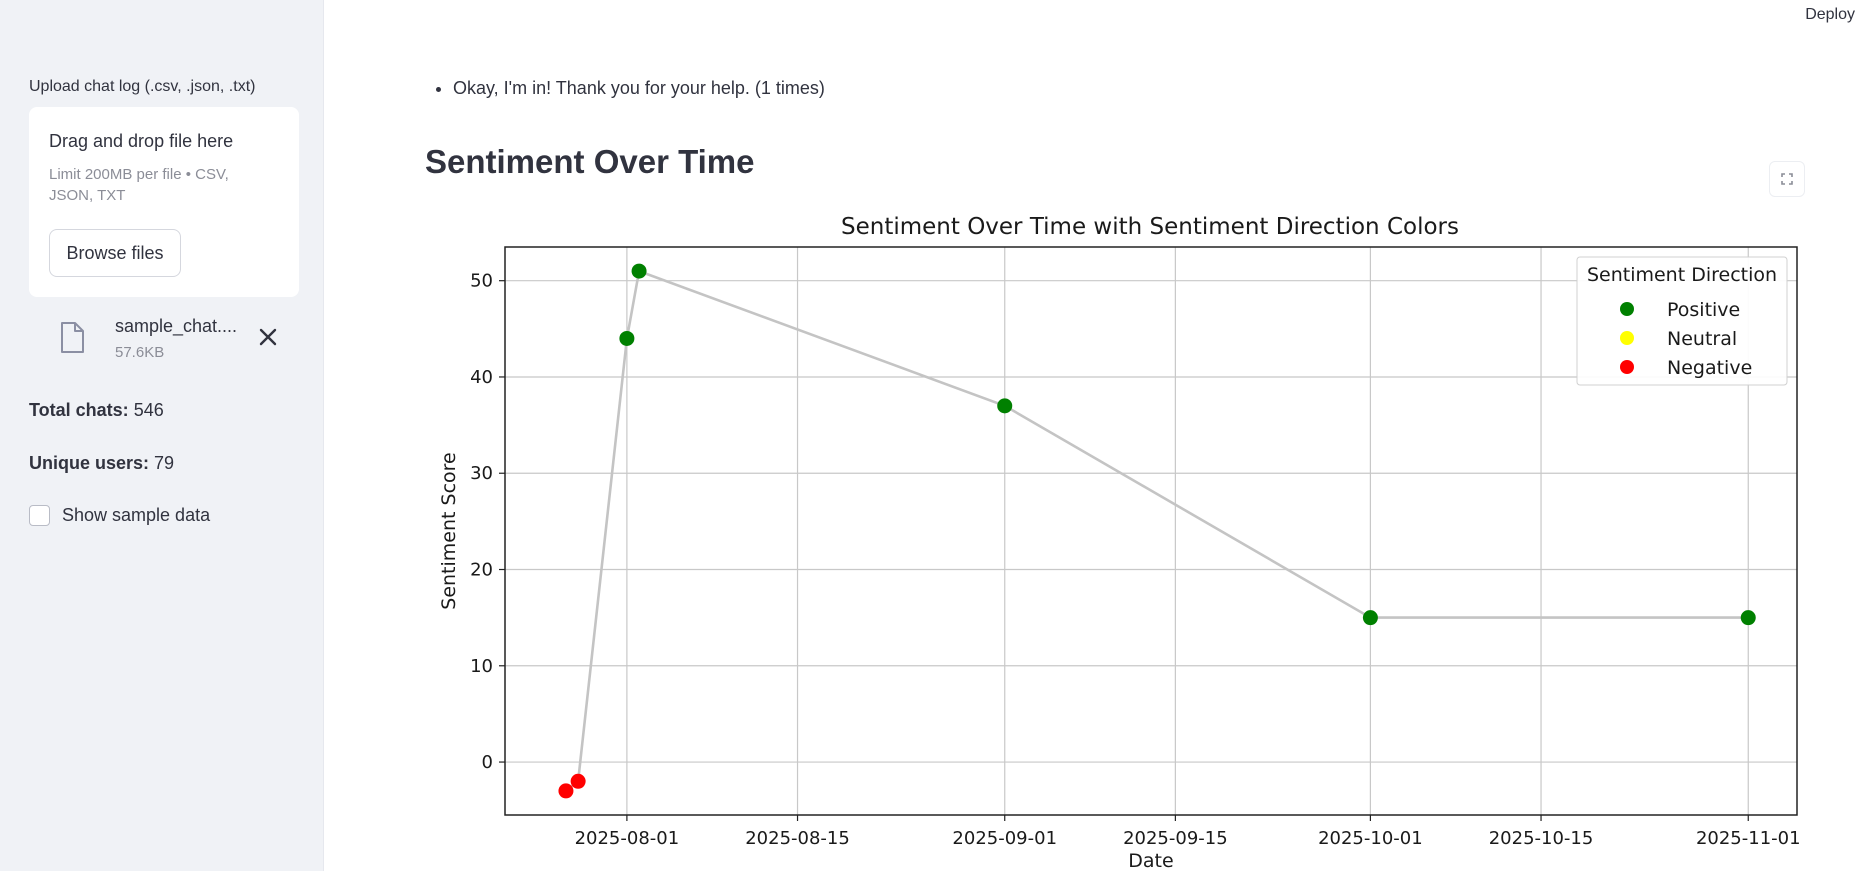 This screenshot has width=1870, height=871. I want to click on fullscreen-button, so click(1787, 179).